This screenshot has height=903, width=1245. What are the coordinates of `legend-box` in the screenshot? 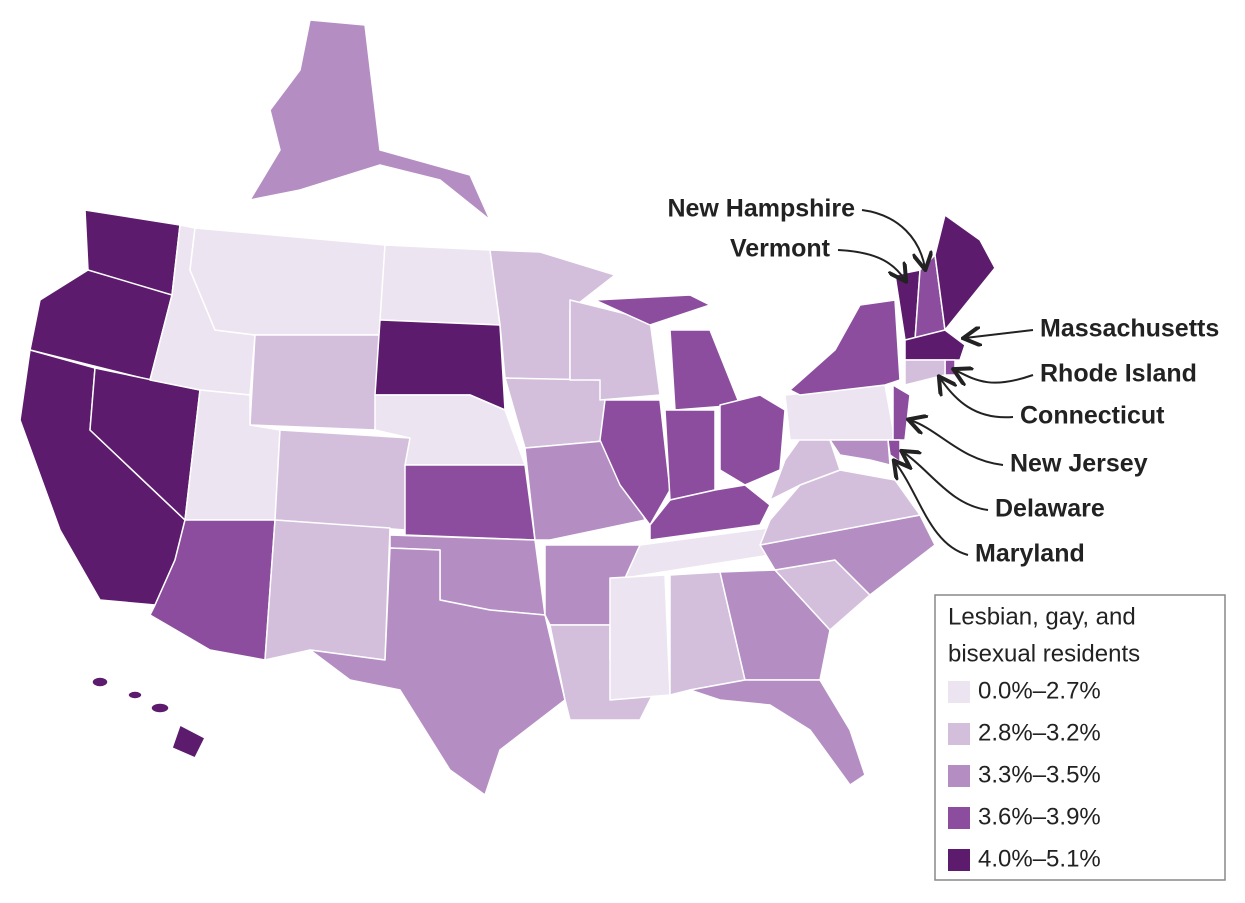 It's located at (1080, 737).